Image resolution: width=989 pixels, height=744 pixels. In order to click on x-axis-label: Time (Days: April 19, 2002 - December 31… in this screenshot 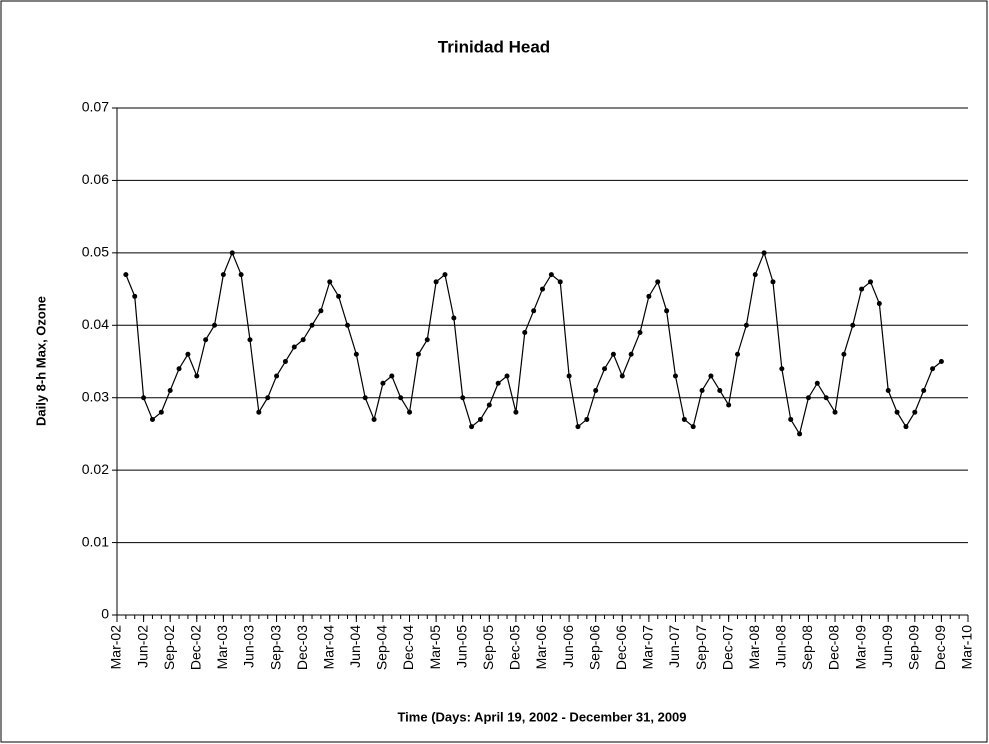, I will do `click(541, 716)`.